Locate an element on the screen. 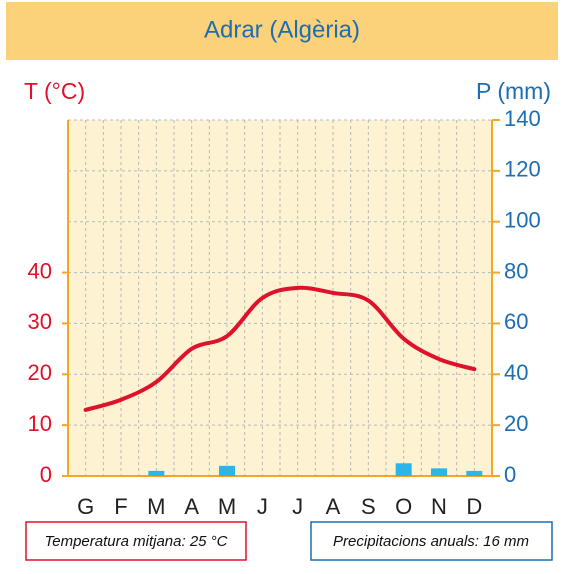 The height and width of the screenshot is (574, 568). y2-axis-label: P (mm) is located at coordinates (513, 91).